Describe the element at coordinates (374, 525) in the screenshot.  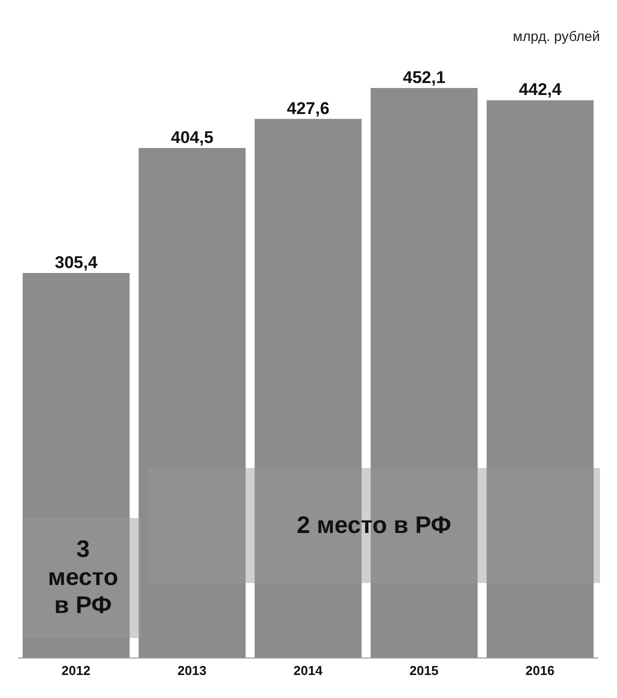
I see `shaded-text-box: 2 место в РФ` at that location.